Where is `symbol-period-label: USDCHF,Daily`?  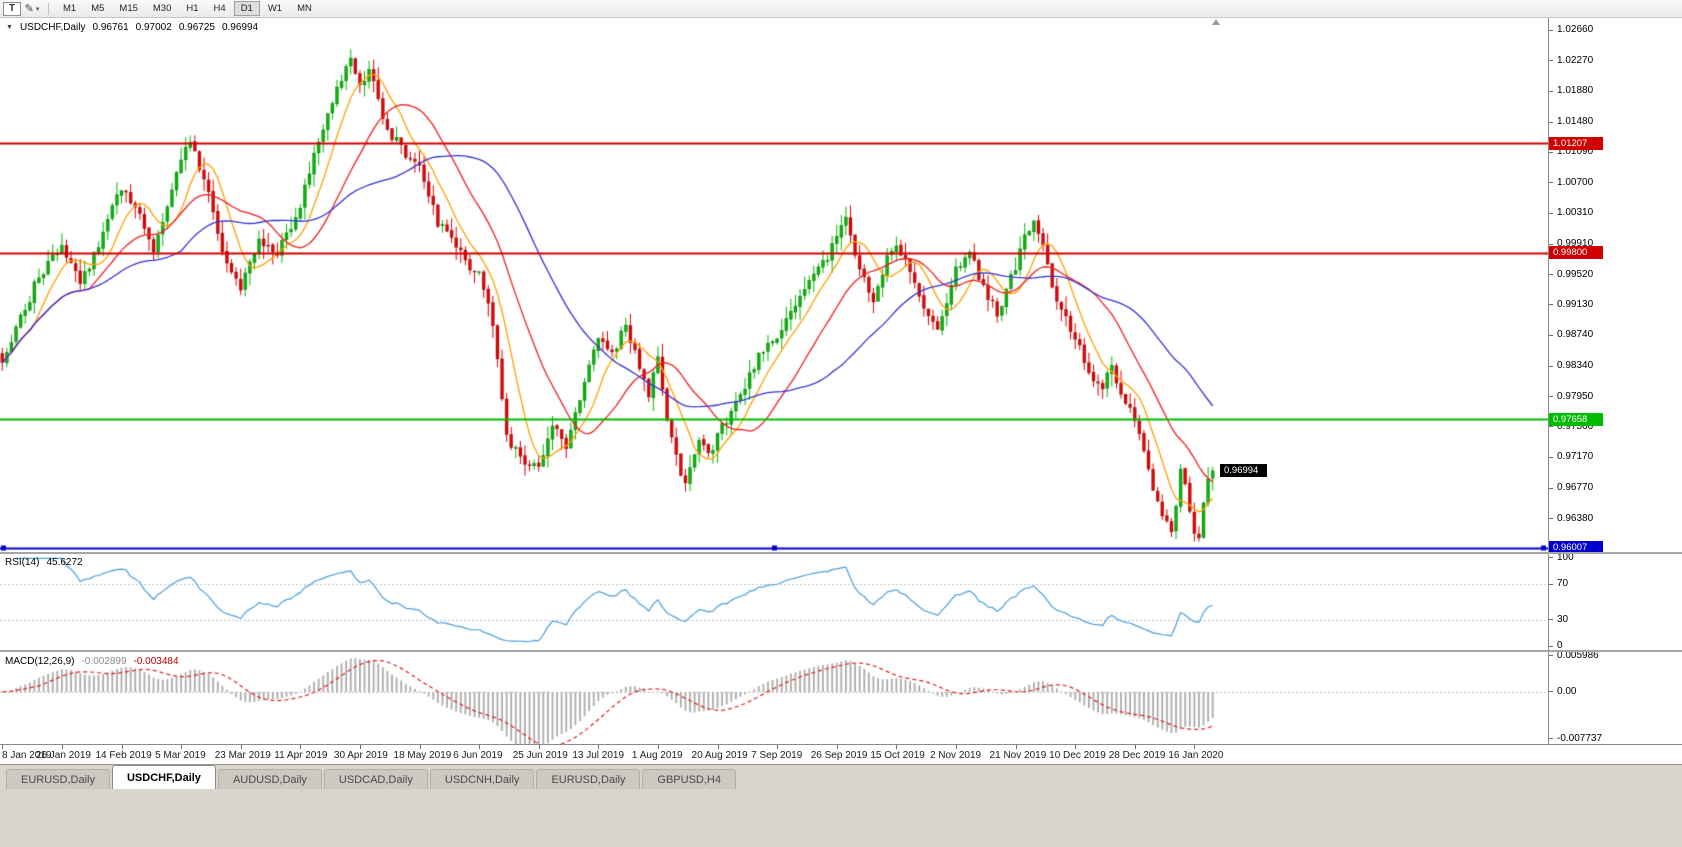
symbol-period-label: USDCHF,Daily is located at coordinates (52, 27).